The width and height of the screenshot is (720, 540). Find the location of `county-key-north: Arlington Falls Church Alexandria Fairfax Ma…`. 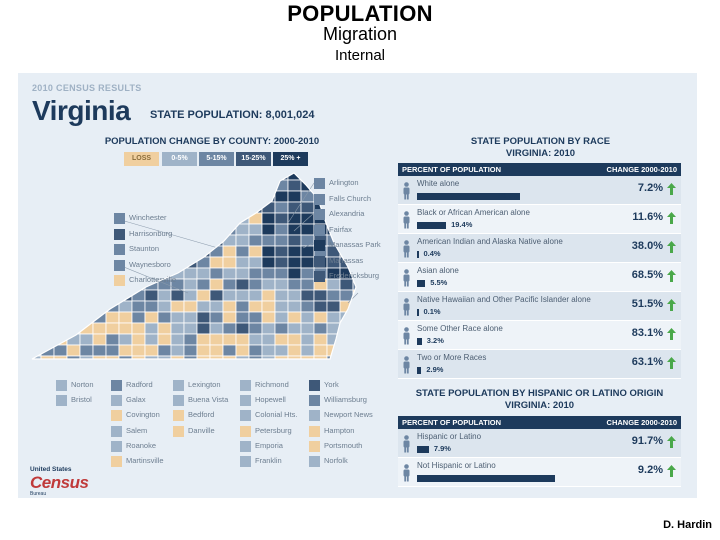

county-key-north: Arlington Falls Church Alexandria Fairfax Ma… is located at coordinates (347, 231).